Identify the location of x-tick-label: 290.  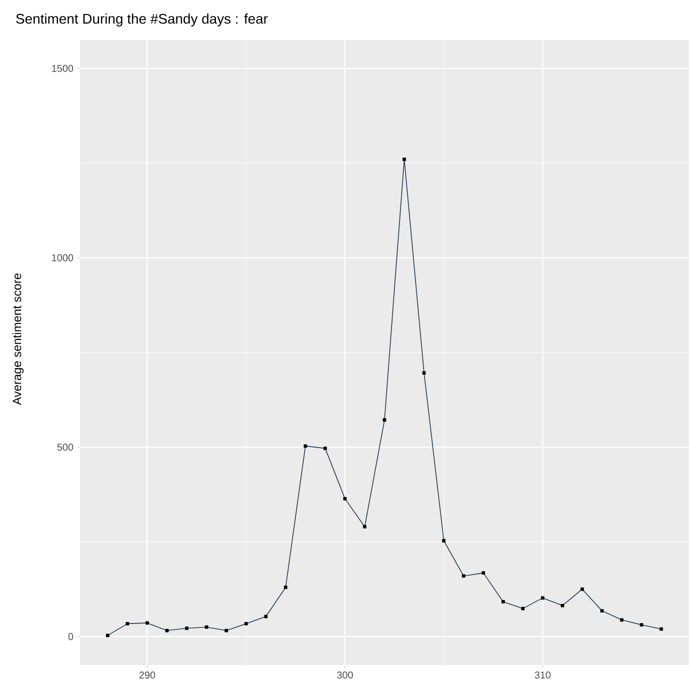
(148, 675).